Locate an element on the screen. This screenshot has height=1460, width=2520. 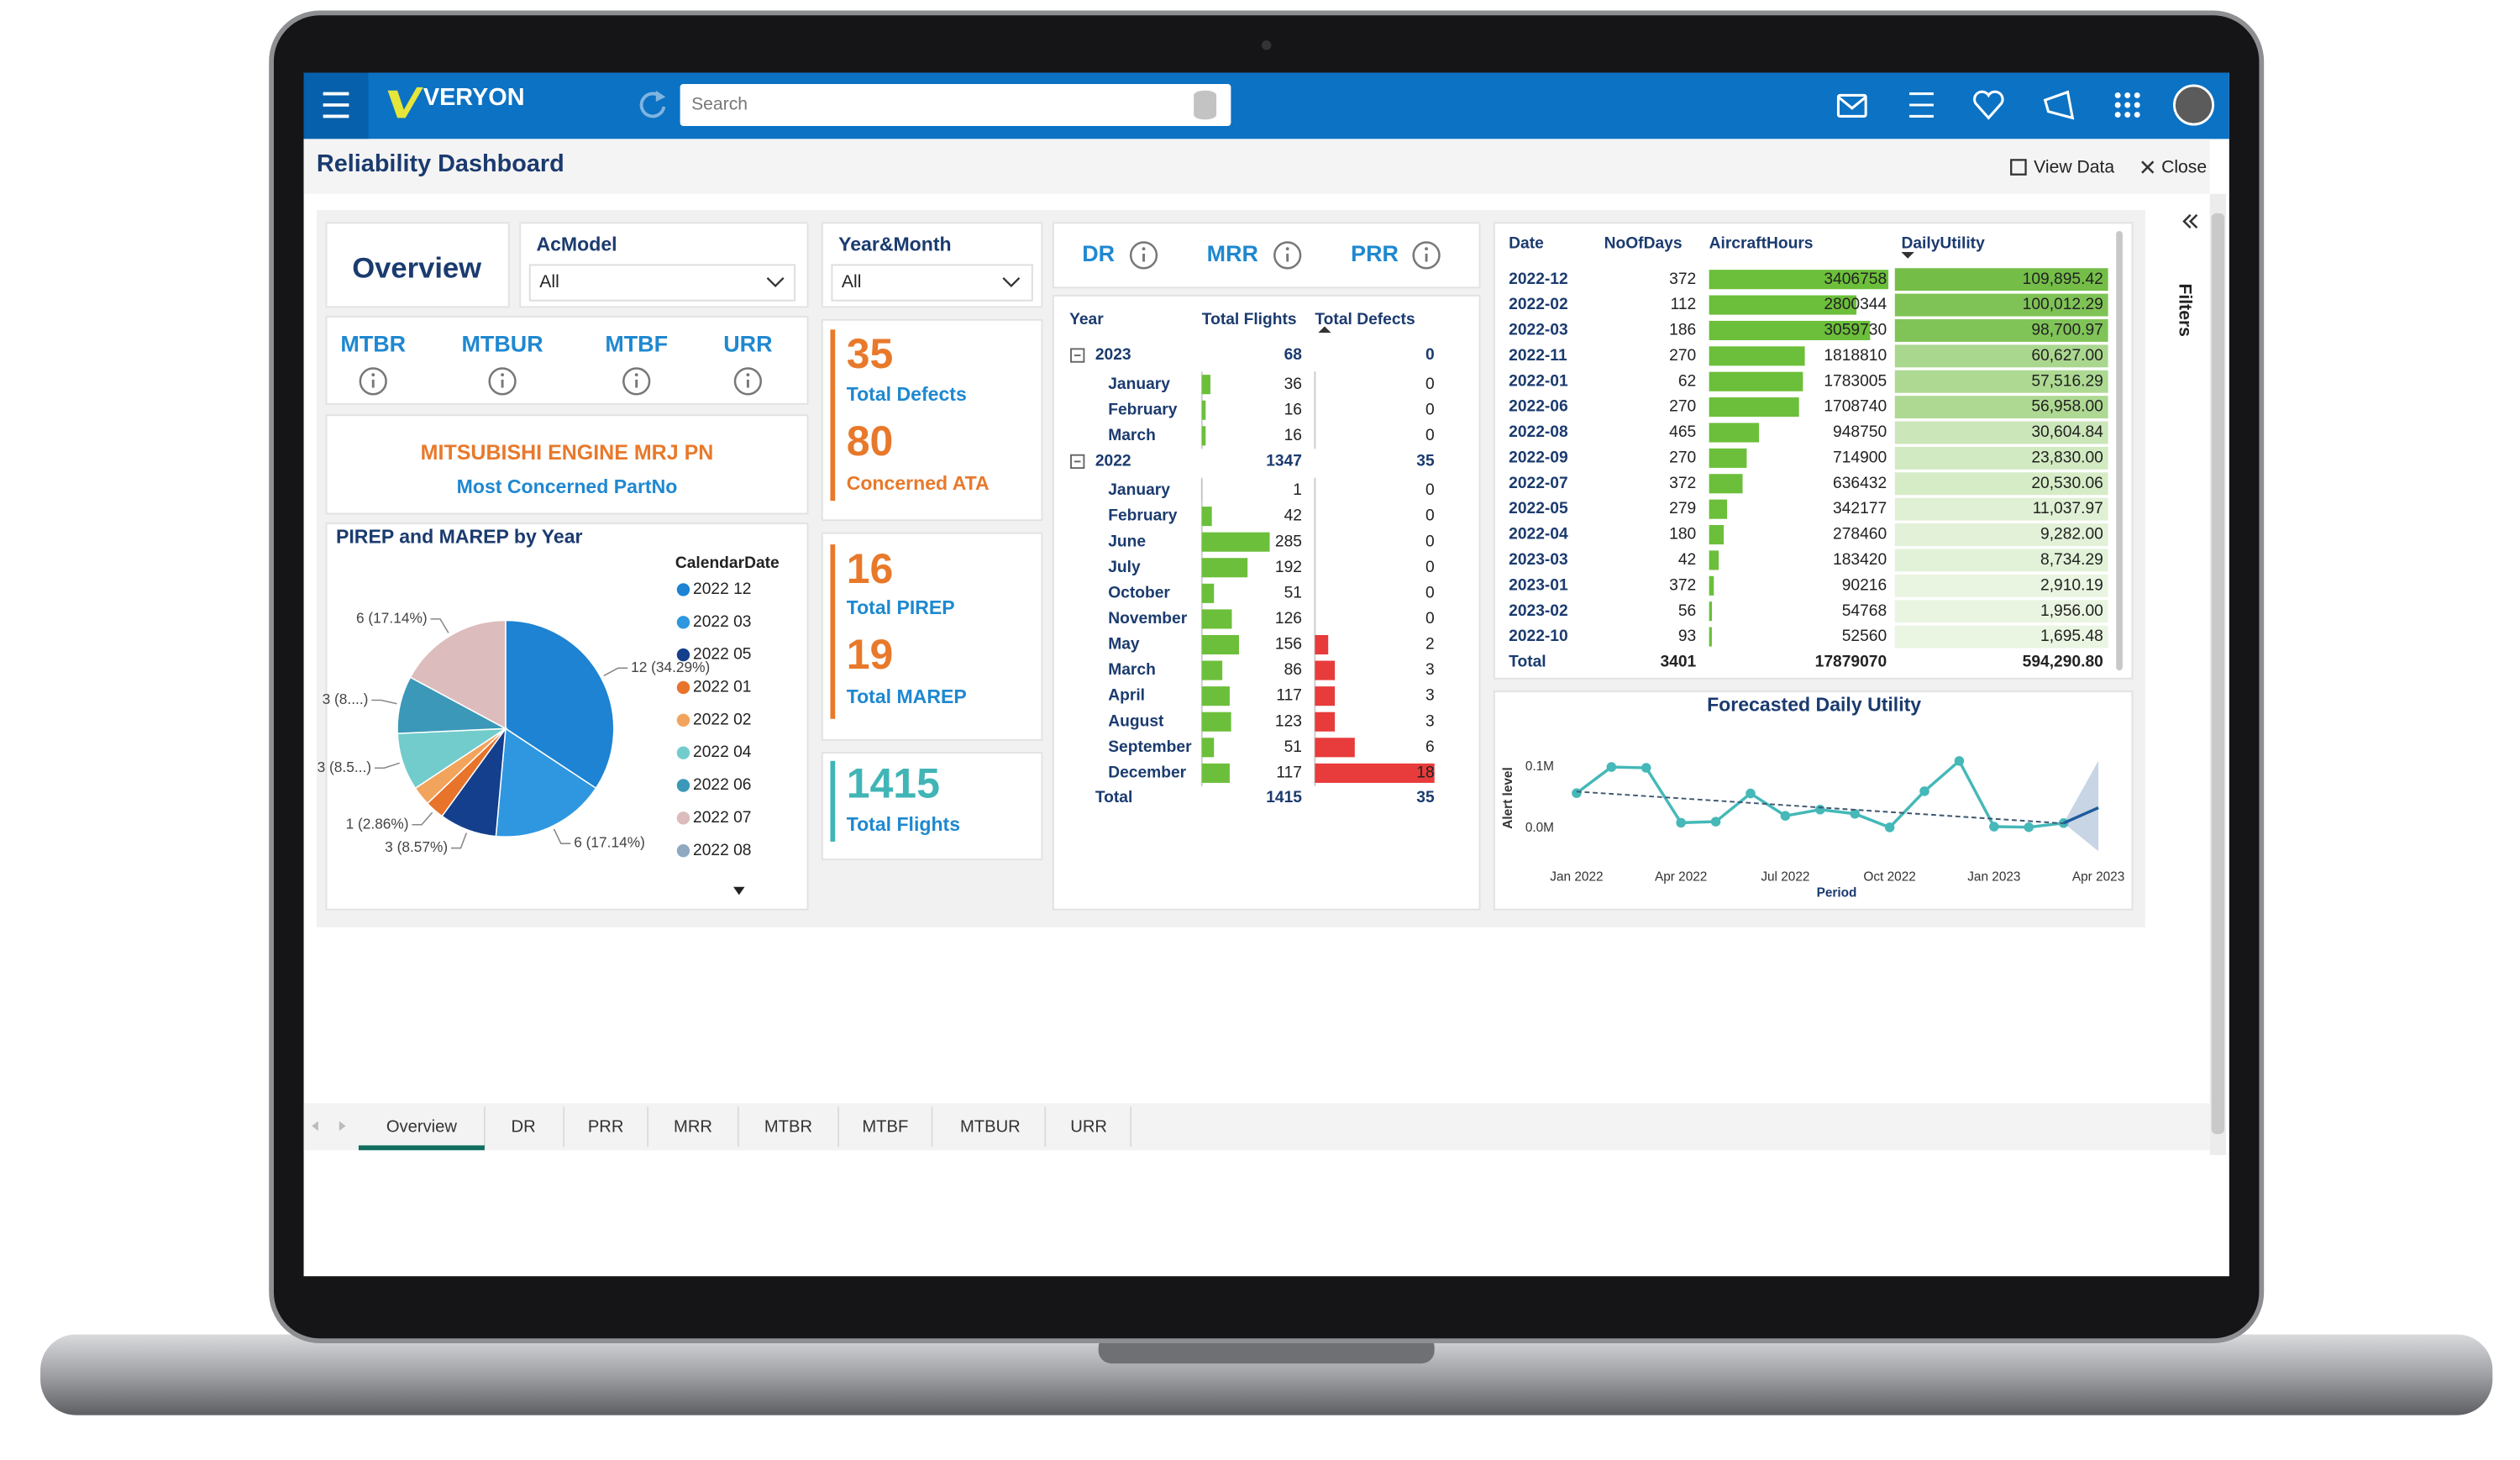
close-icon is located at coordinates (2148, 167).